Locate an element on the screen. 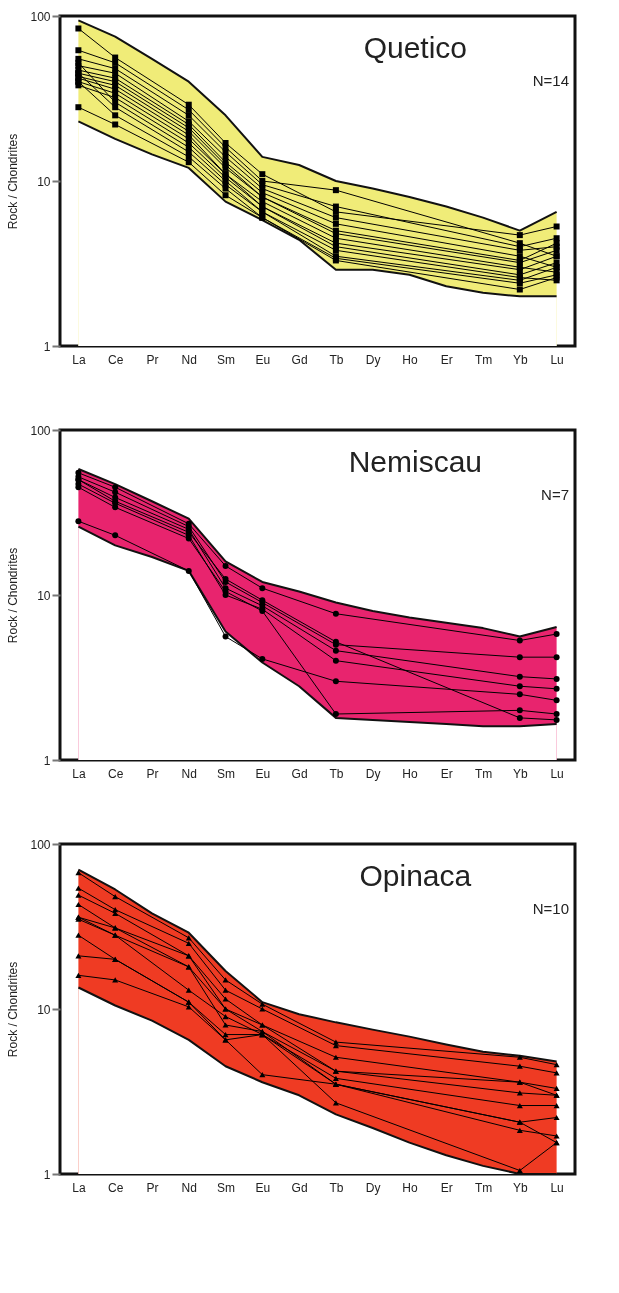 Image resolution: width=619 pixels, height=1293 pixels. text: Nemiscau is located at coordinates (415, 461).